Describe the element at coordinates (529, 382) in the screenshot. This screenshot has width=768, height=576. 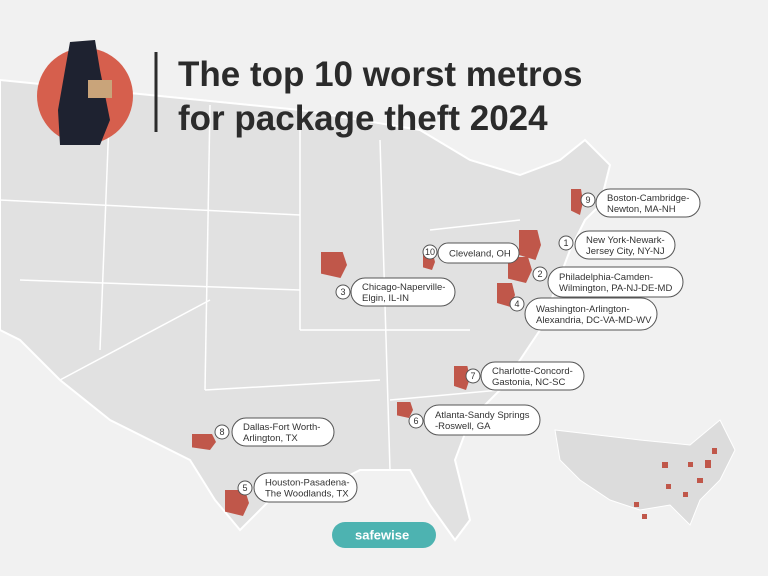
I see `metro-label: Gastonia, NC-SC` at that location.